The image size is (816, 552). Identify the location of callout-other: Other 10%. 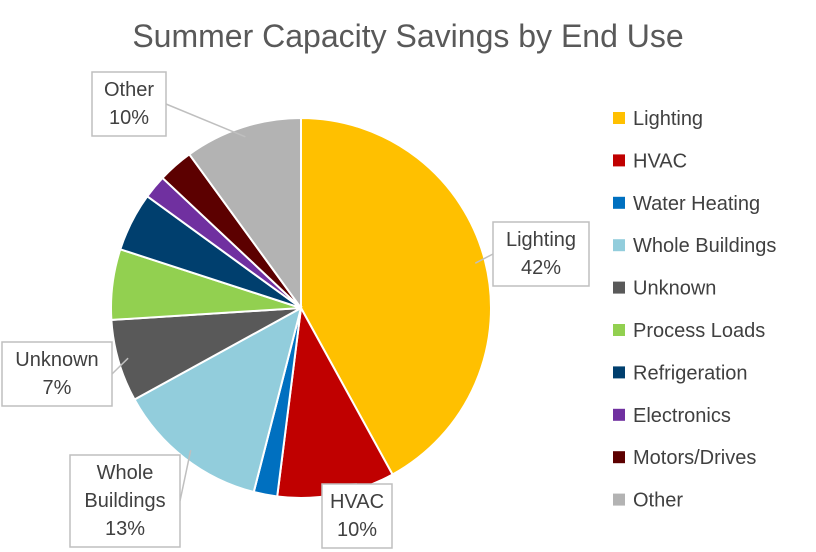
(168, 104).